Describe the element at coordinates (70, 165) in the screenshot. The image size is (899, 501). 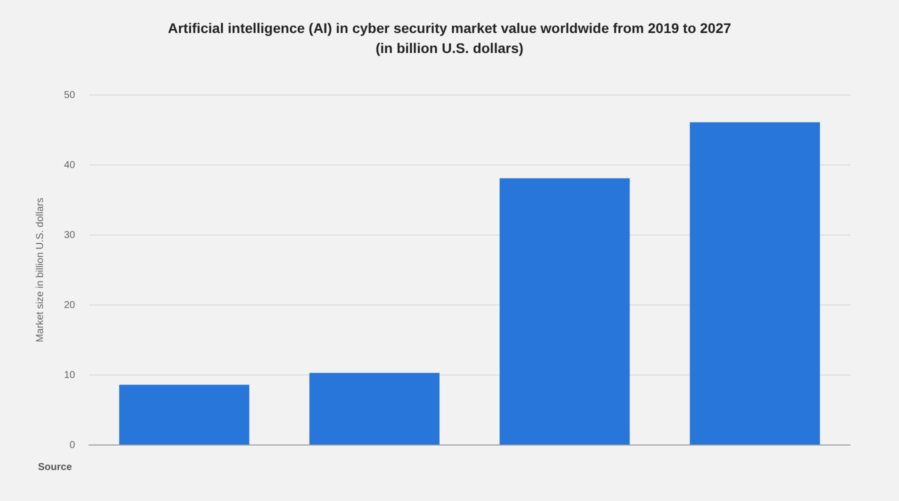
I see `y-tick-label: 40` at that location.